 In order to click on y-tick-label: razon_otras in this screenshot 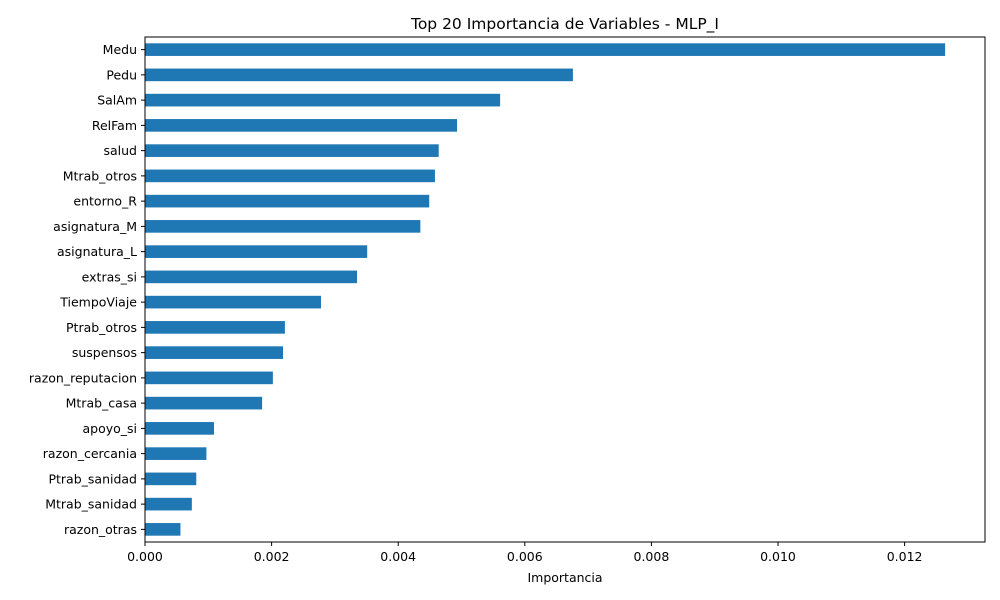, I will do `click(100, 529)`.